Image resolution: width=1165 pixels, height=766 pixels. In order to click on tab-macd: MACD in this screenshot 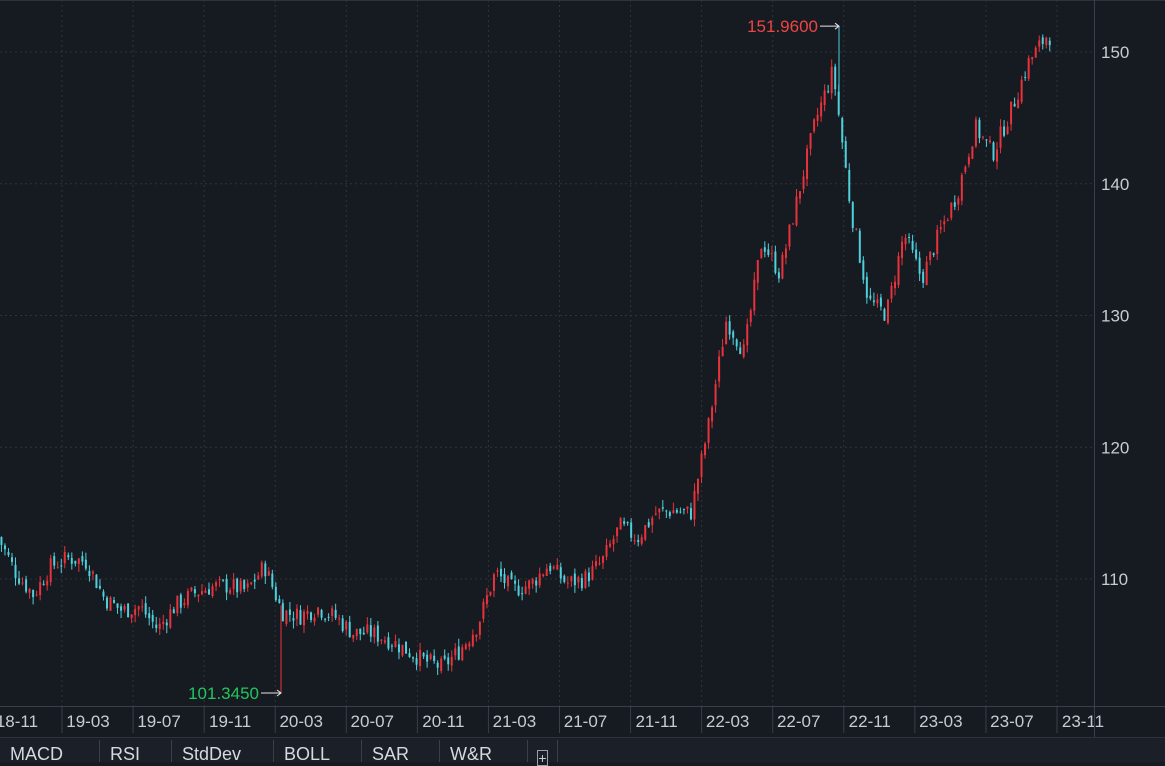, I will do `click(50, 752)`.